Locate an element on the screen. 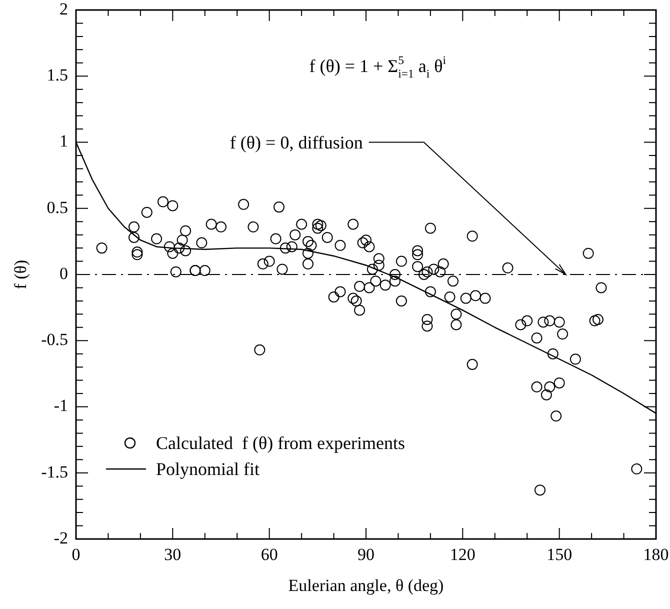 The image size is (670, 609). x-tick-label: 0 is located at coordinates (76, 554).